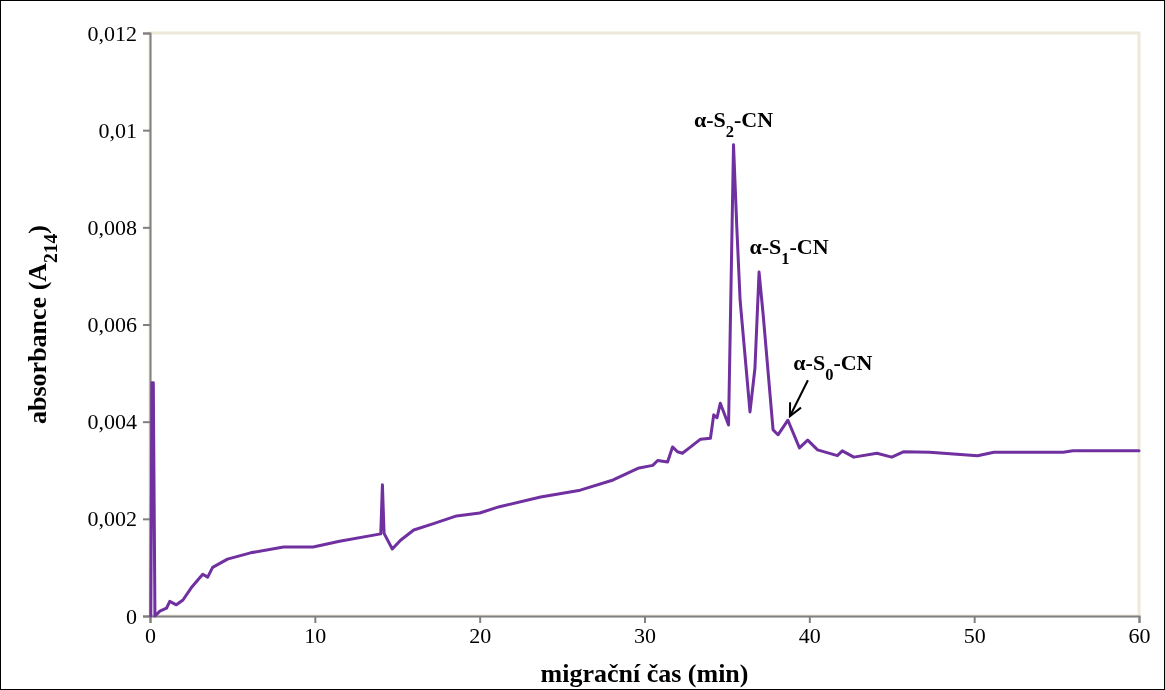 Image resolution: width=1165 pixels, height=690 pixels. Describe the element at coordinates (974, 635) in the screenshot. I see `x-tick-label: 50` at that location.